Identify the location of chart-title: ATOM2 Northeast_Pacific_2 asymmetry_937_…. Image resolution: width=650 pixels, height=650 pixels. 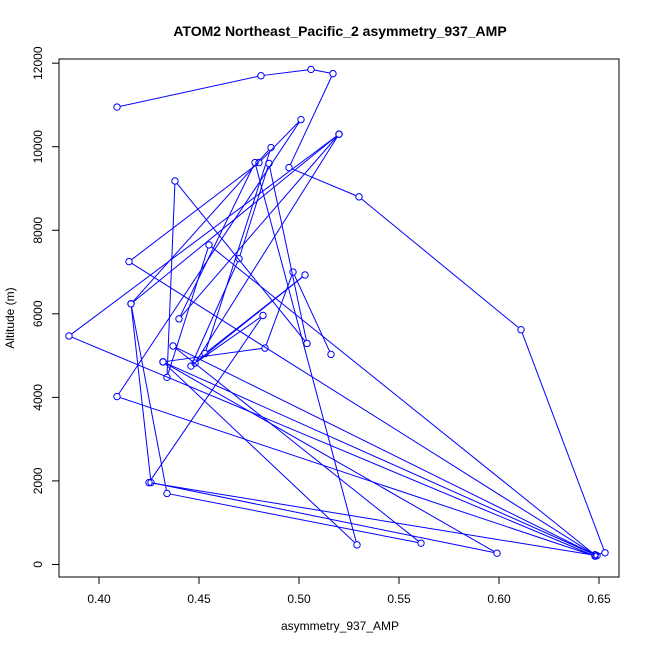
(339, 31).